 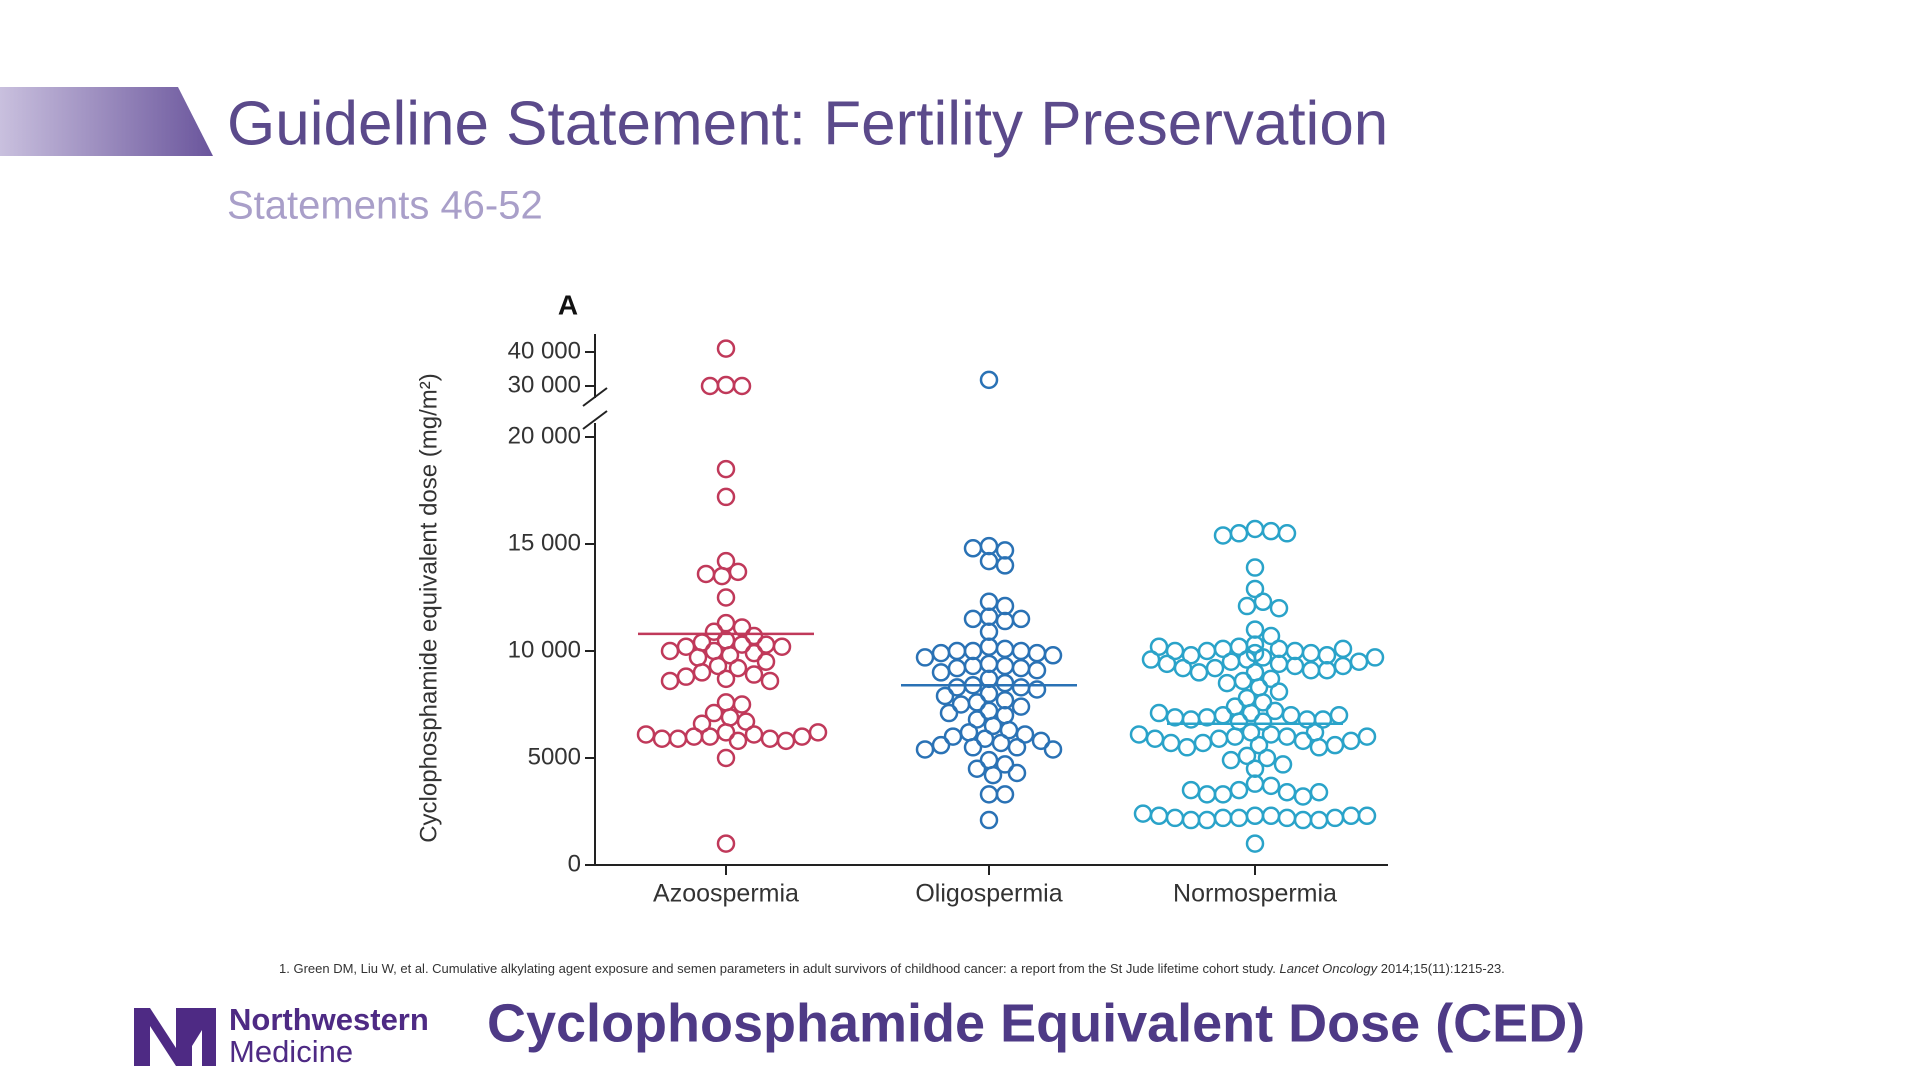 I want to click on y-tick-label: 10 000, so click(x=544, y=649).